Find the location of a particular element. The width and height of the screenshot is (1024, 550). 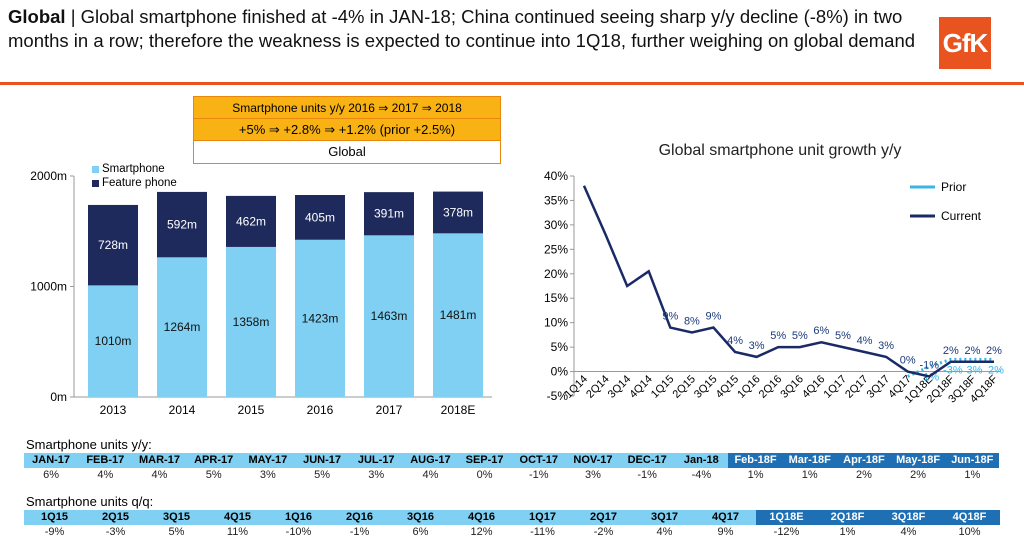

table-column: Apr-18F 2% is located at coordinates (863, 467).